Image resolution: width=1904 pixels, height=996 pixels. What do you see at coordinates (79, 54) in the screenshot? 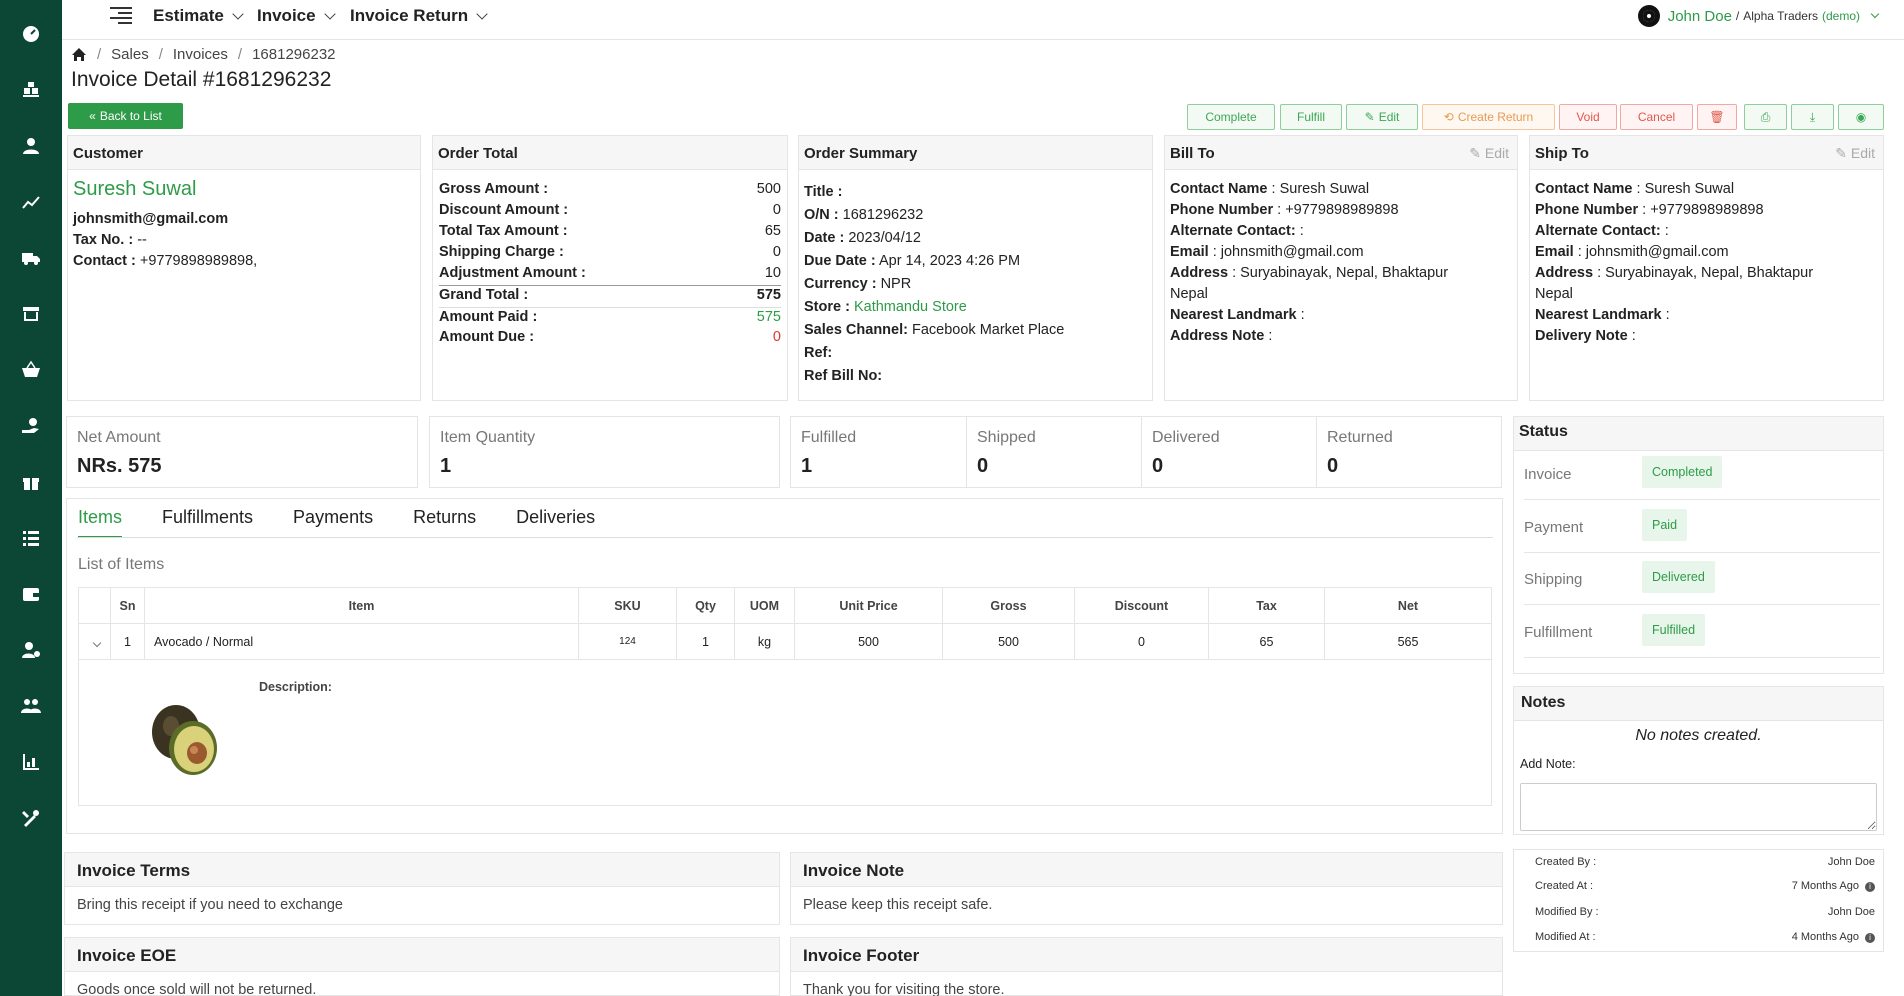
I see `home-icon` at bounding box center [79, 54].